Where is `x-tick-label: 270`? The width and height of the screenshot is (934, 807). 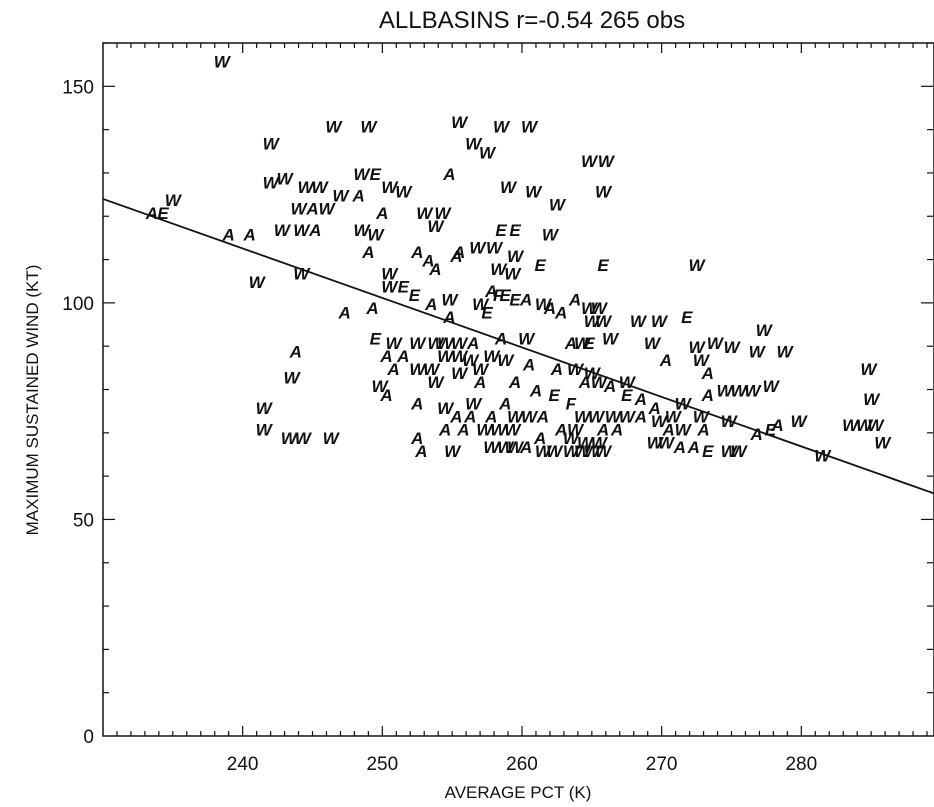 x-tick-label: 270 is located at coordinates (662, 764).